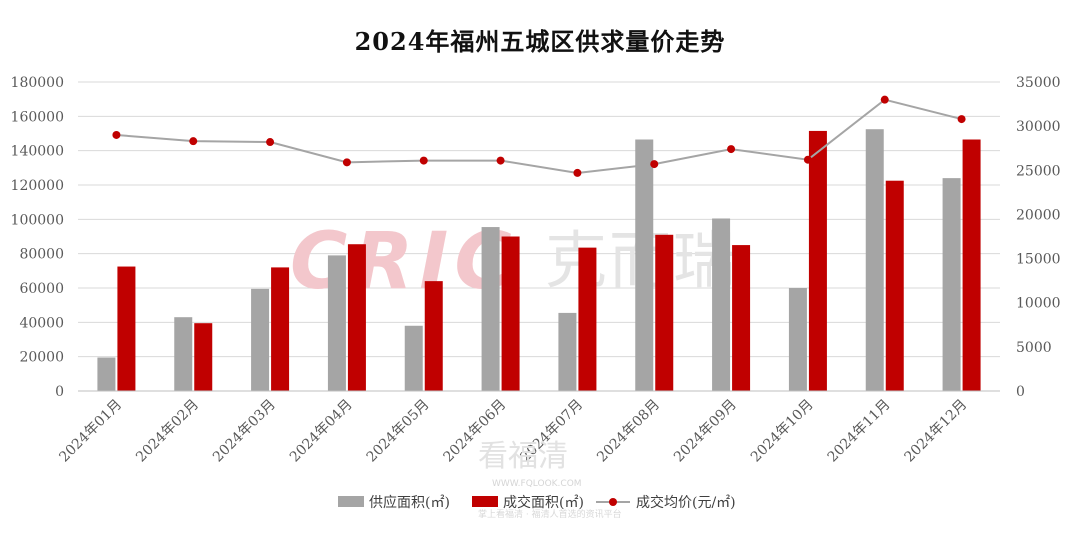 Image resolution: width=1080 pixels, height=538 pixels. What do you see at coordinates (37, 220) in the screenshot?
I see `y-left-tick-label: 100000` at bounding box center [37, 220].